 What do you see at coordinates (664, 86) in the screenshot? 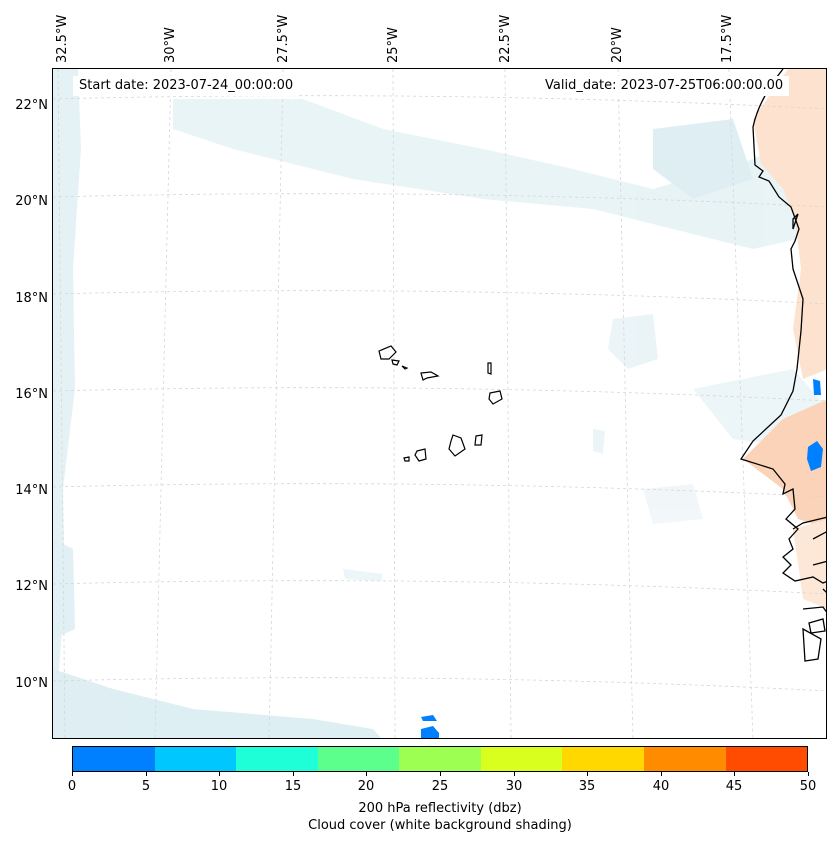
I see `valid-date-label: Valid_date: 2023-07-25T06:00:00.00` at bounding box center [664, 86].